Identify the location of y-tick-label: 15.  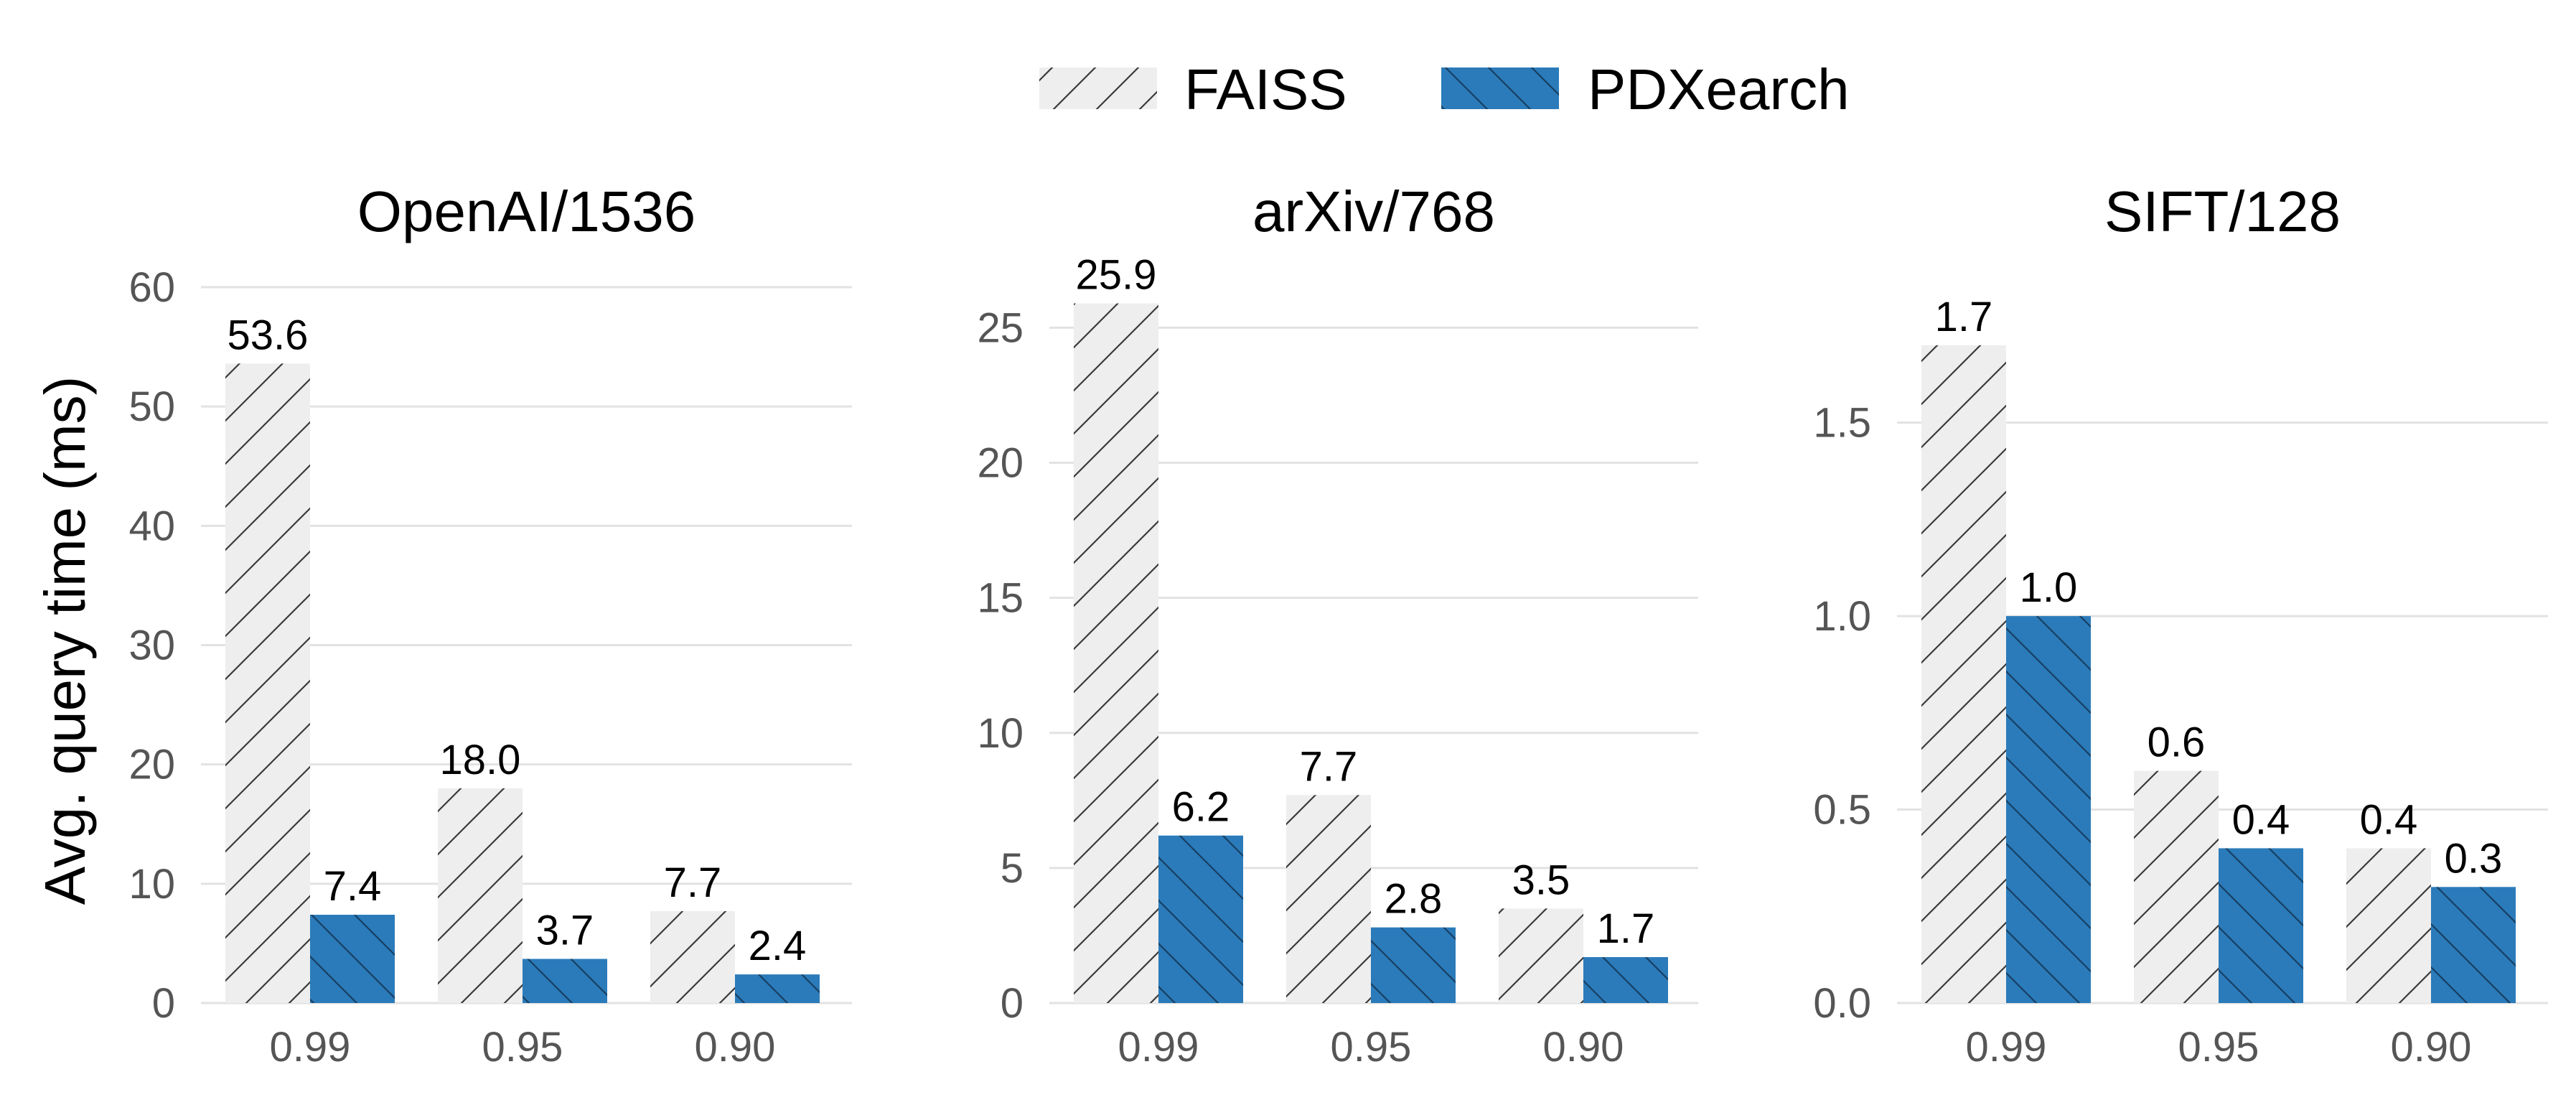
(1000, 598).